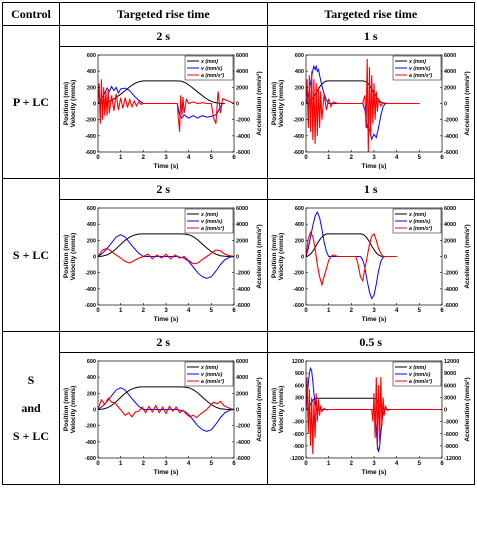 The width and height of the screenshot is (477, 550). I want to click on rise-time-label: 2 s, so click(163, 189).